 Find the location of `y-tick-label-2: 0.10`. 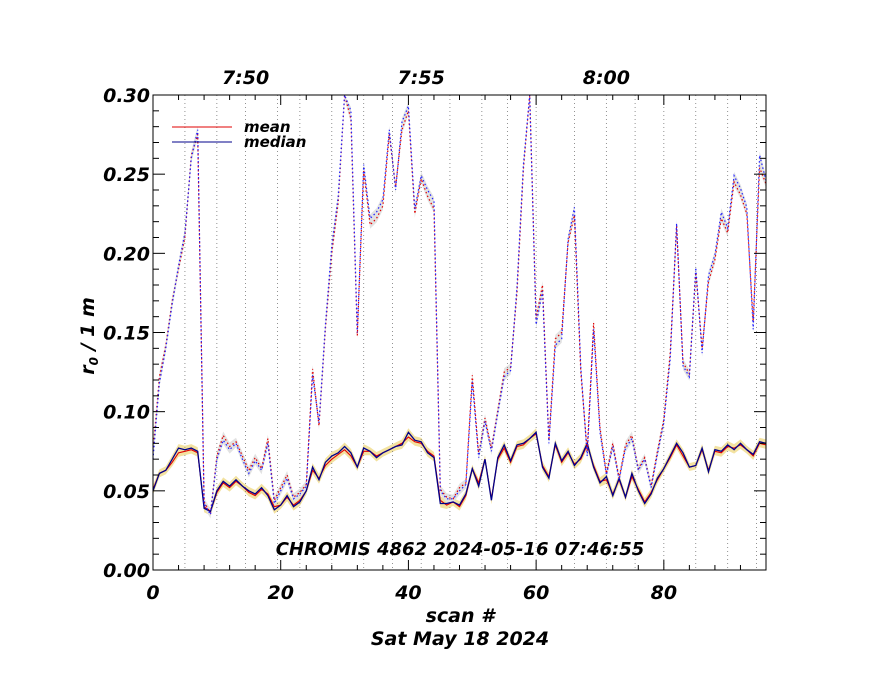

y-tick-label-2: 0.10 is located at coordinates (126, 413).